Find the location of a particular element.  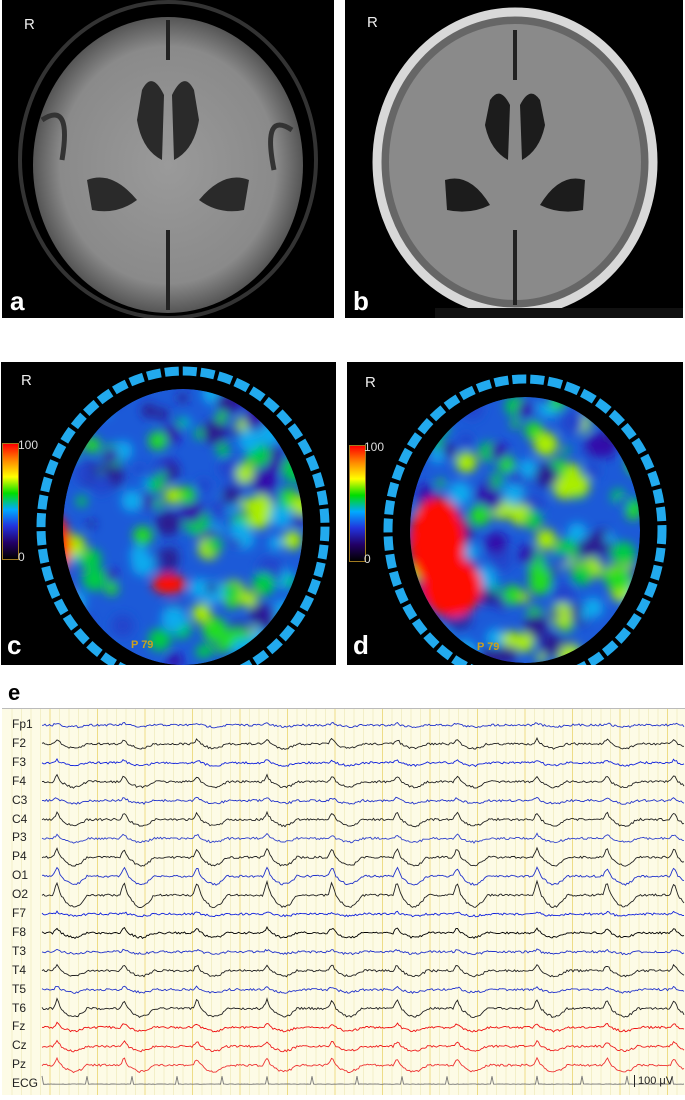

panel-label: b is located at coordinates (361, 301).